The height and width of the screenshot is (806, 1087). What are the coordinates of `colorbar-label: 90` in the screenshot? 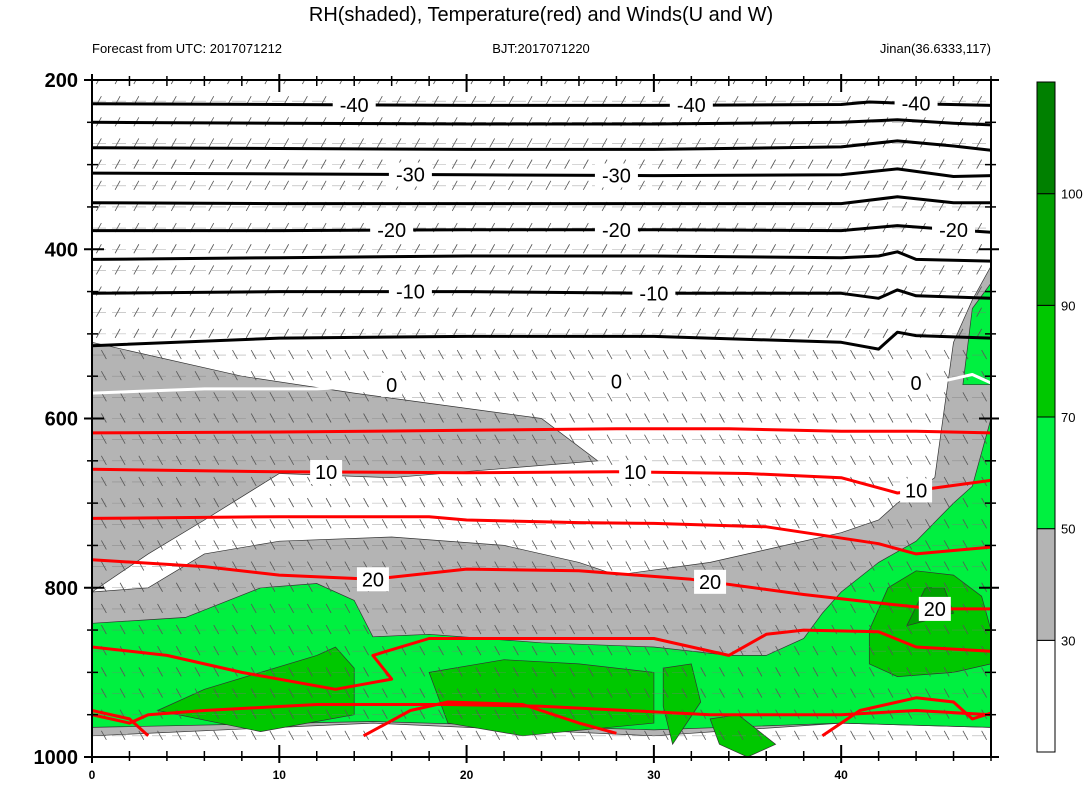 It's located at (1068, 305).